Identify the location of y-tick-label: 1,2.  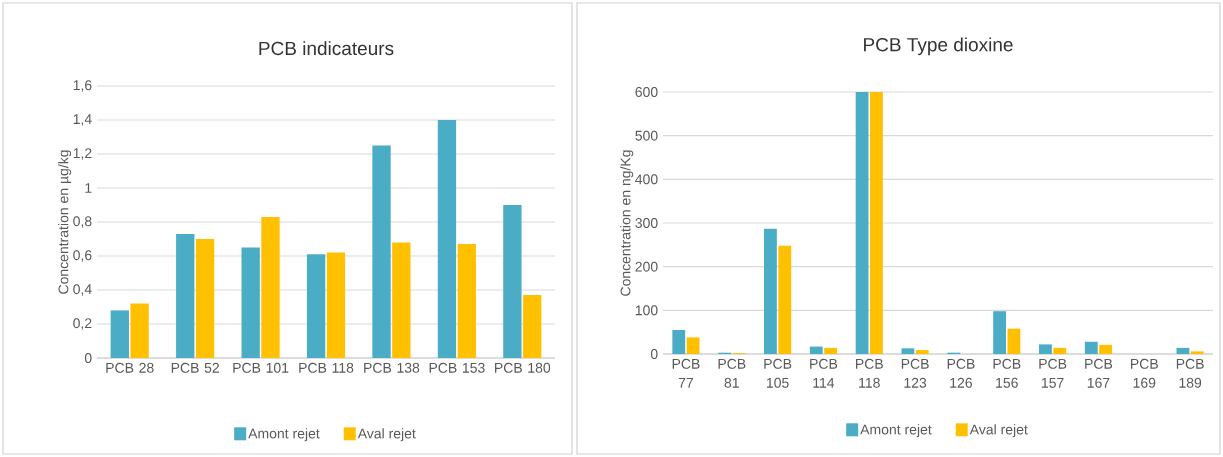
(82, 154).